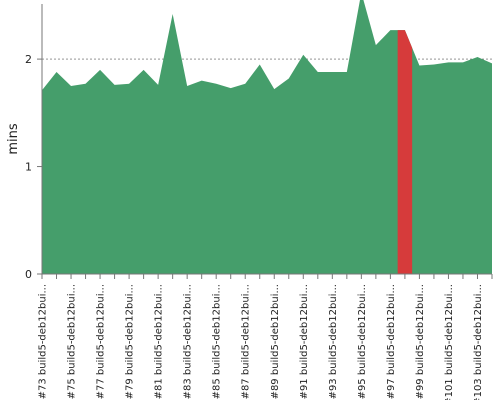 The image size is (500, 400). Describe the element at coordinates (405, 152) in the screenshot. I see `highlighted-build-band` at that location.